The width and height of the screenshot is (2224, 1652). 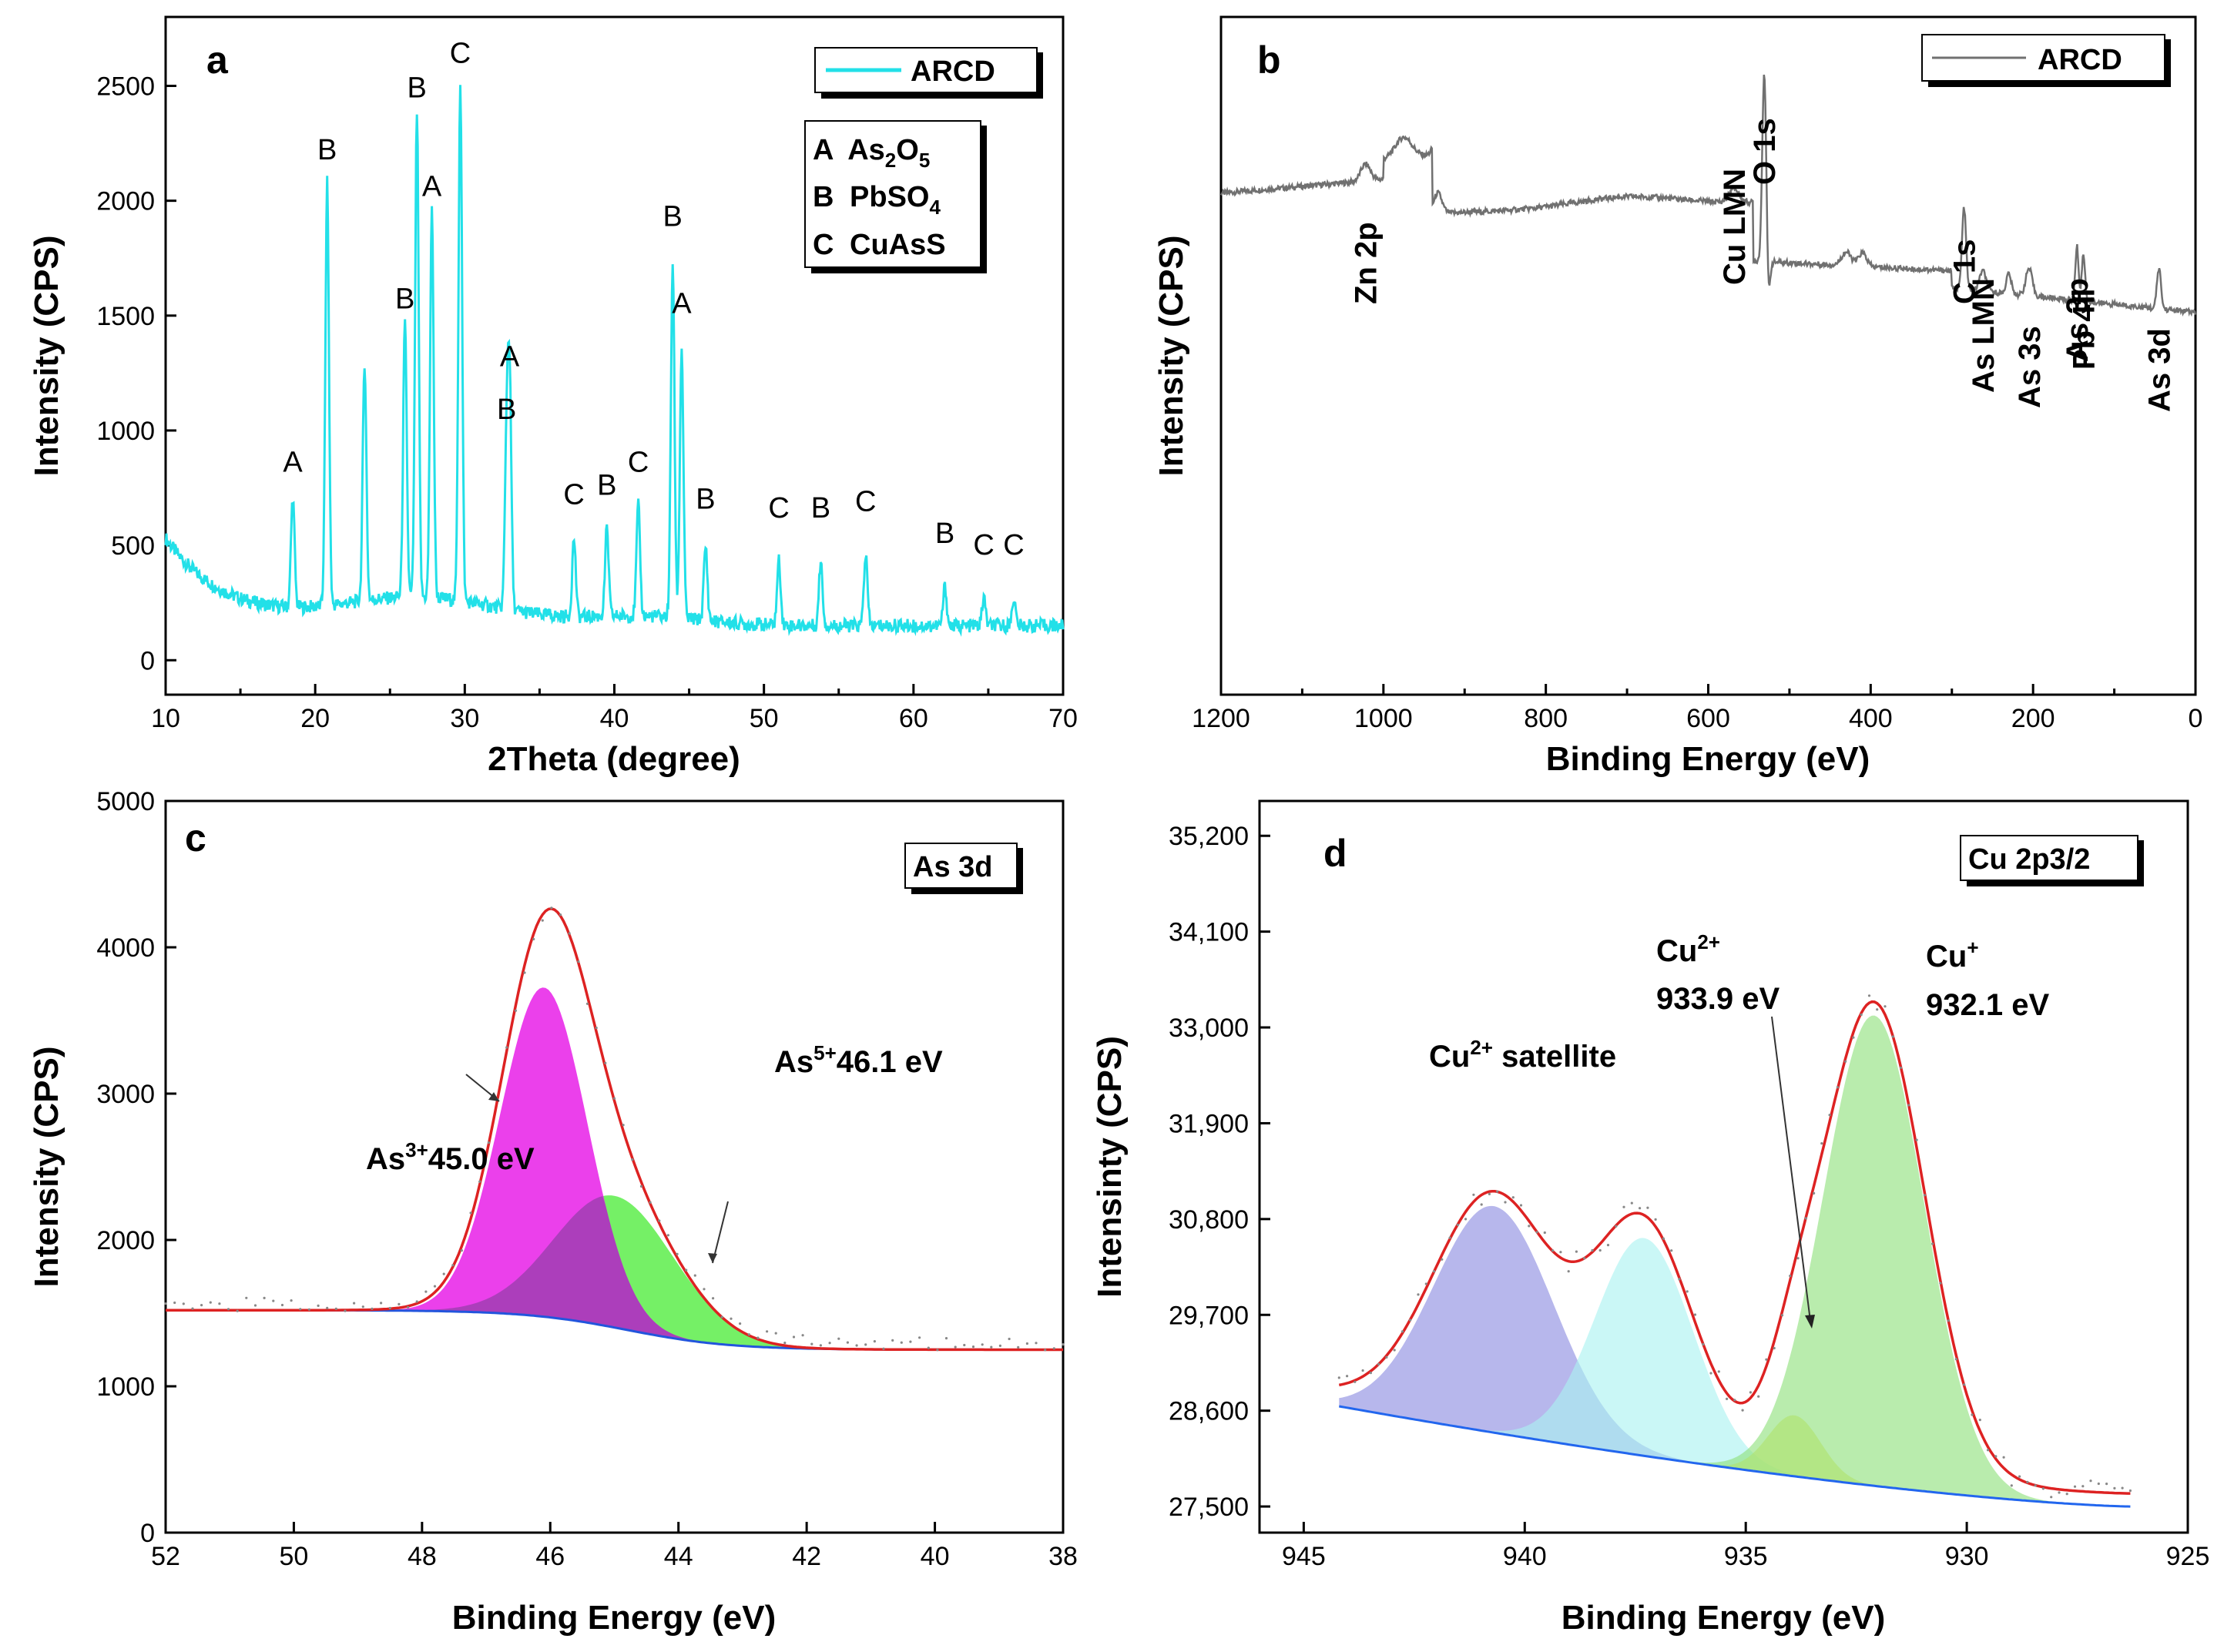 I want to click on panel-b-legend-label: ARCD, so click(x=2080, y=60).